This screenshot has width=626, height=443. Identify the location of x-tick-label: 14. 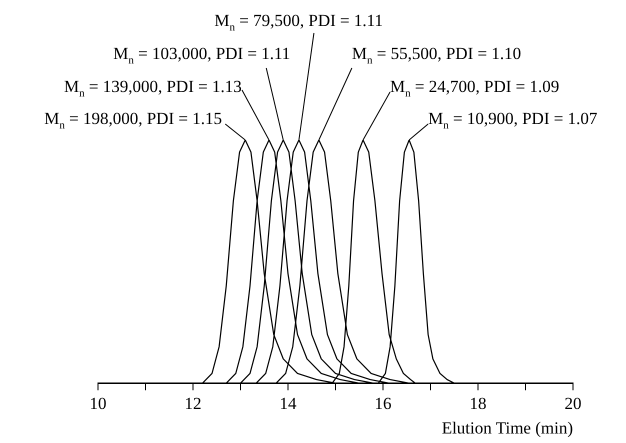
(288, 403).